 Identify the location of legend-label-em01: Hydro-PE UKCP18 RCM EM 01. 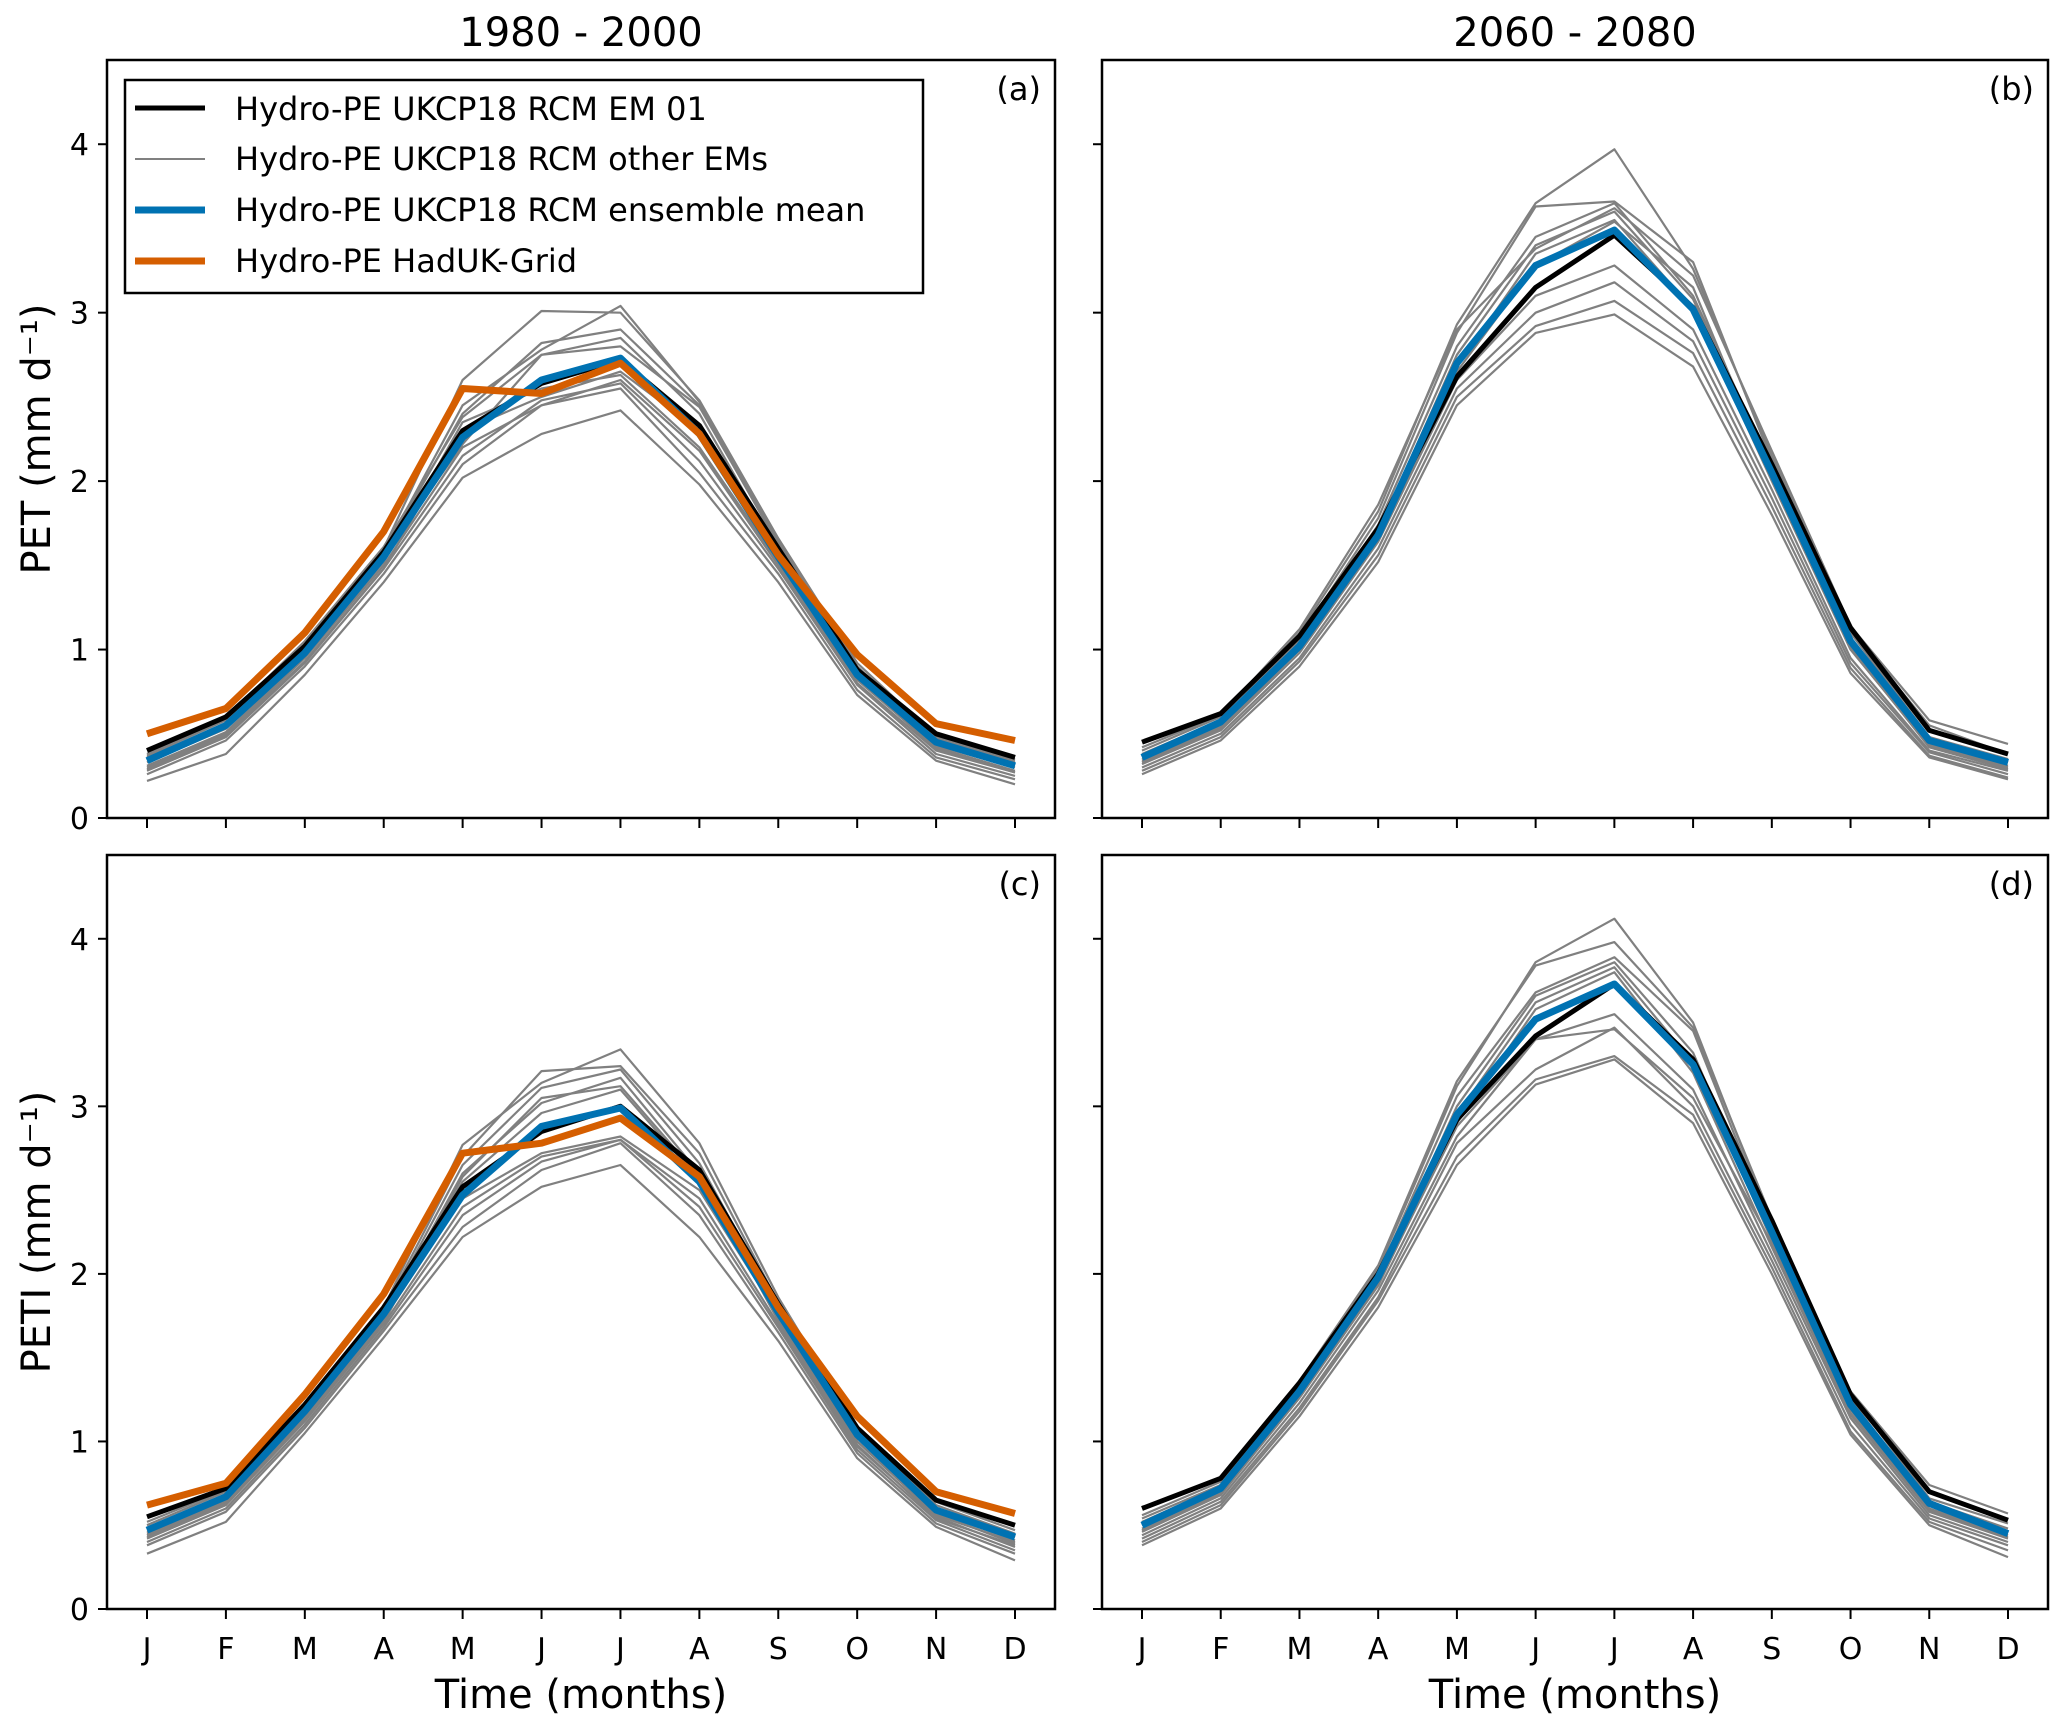
(471, 109).